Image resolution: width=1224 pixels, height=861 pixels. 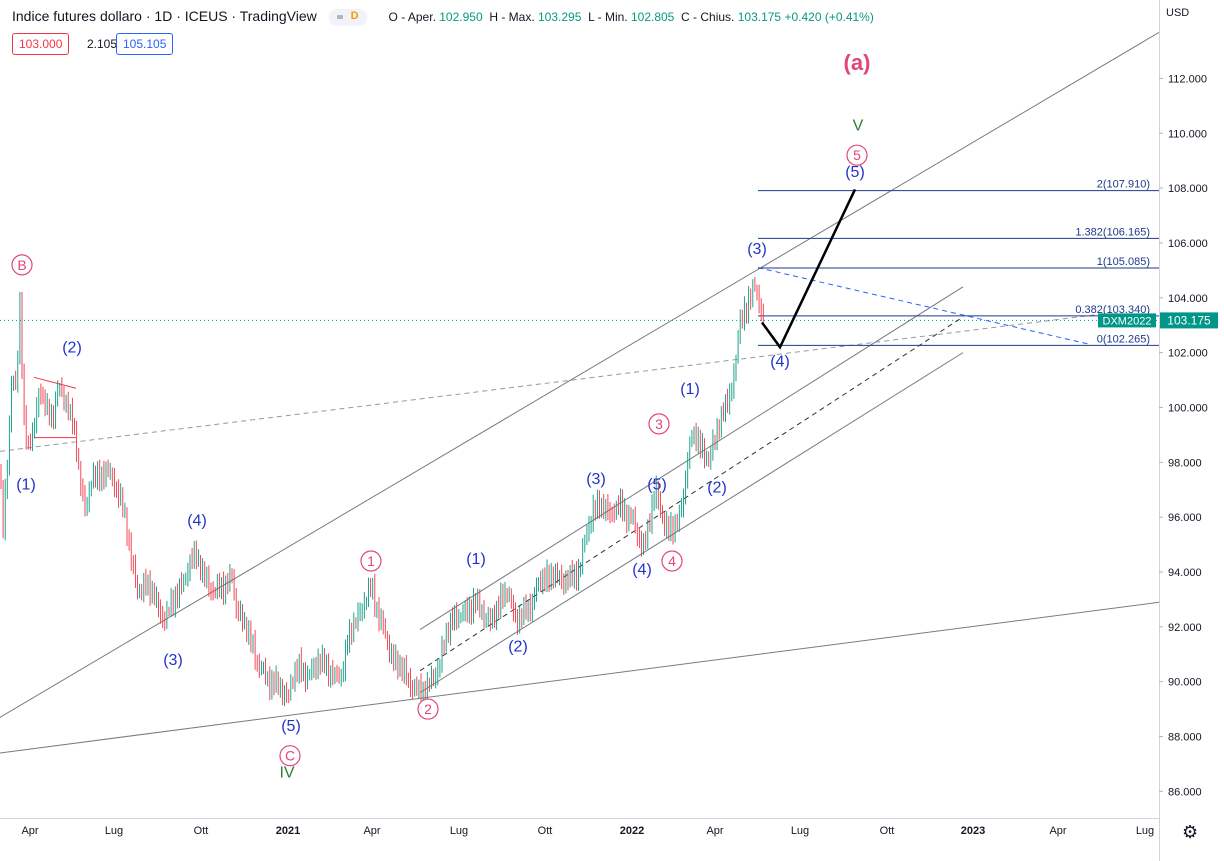 What do you see at coordinates (354, 15) in the screenshot?
I see `delayed-indicator: D` at bounding box center [354, 15].